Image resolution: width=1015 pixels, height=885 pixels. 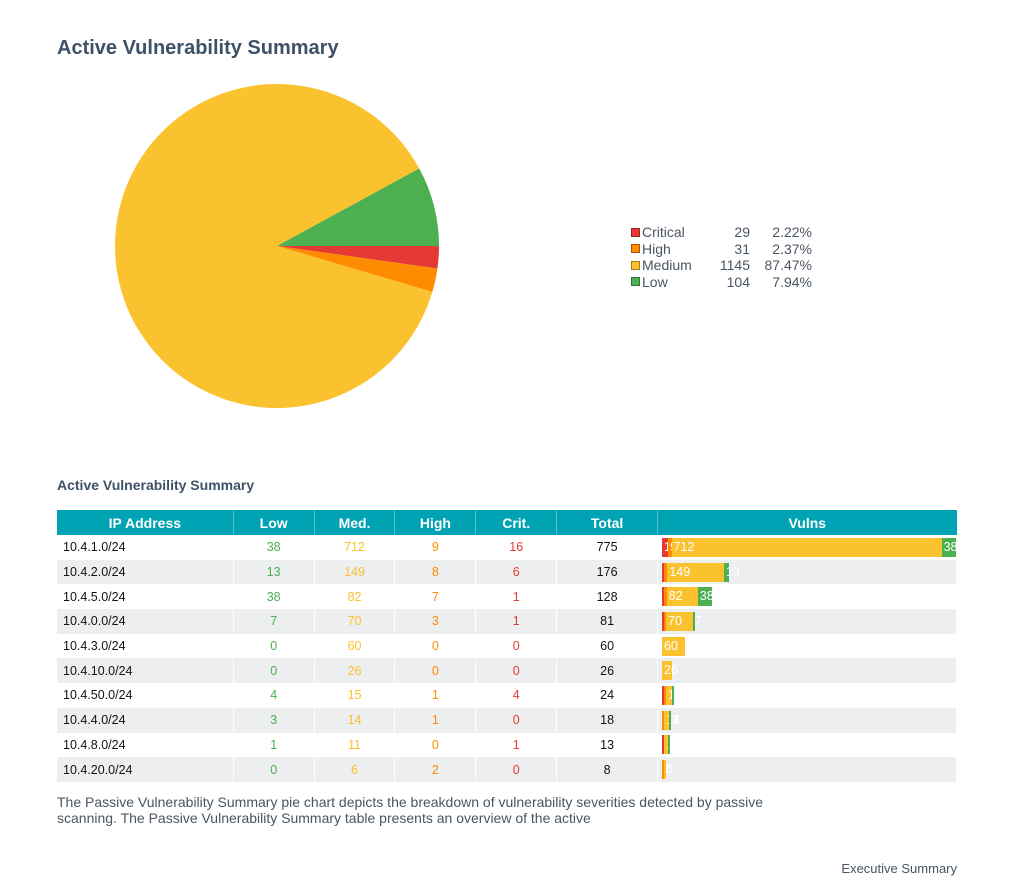 What do you see at coordinates (355, 547) in the screenshot?
I see `cell-medium: 712` at bounding box center [355, 547].